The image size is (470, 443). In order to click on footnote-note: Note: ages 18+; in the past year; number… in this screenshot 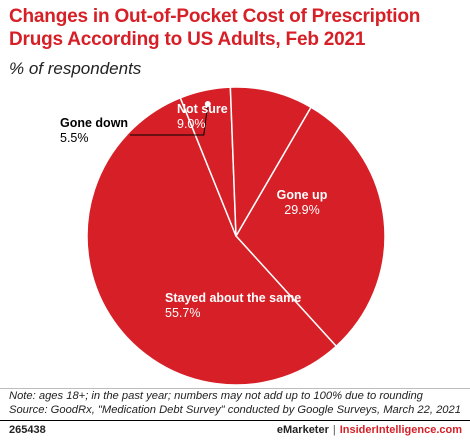, I will do `click(216, 396)`.